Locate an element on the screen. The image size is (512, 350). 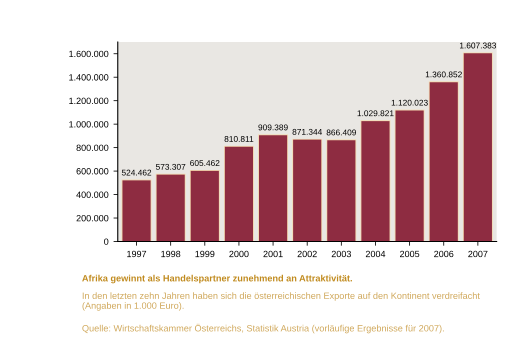
x-tick-label: 2002 is located at coordinates (307, 254).